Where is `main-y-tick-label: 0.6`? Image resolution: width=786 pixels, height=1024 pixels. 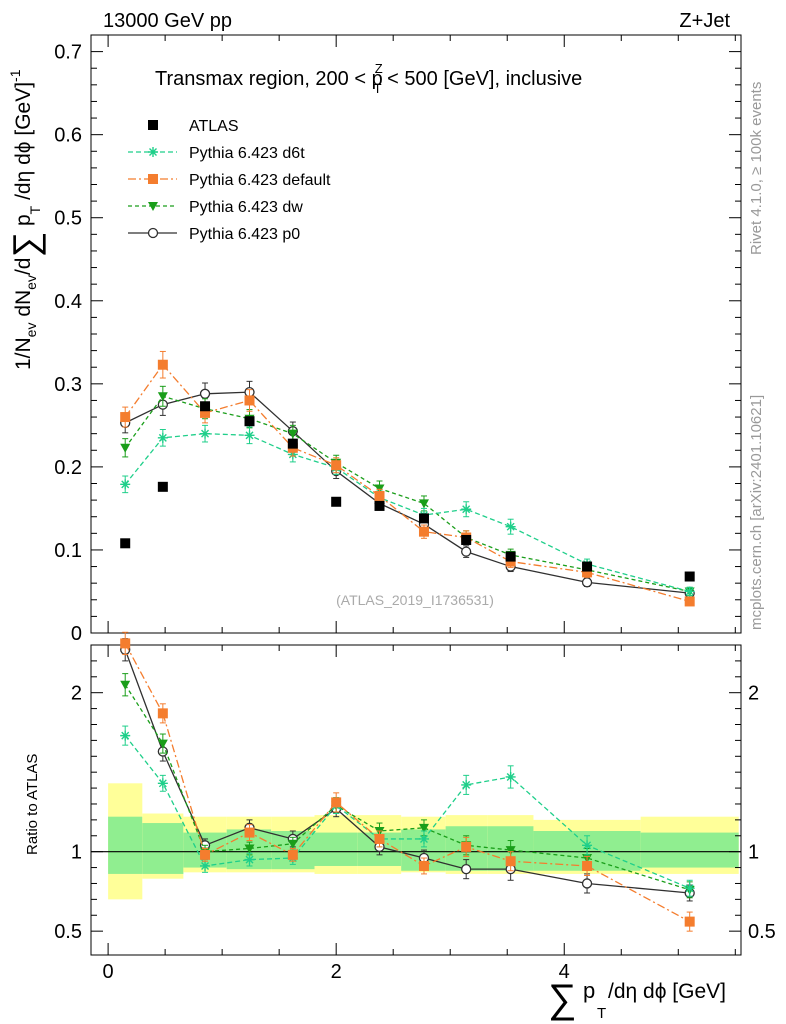
main-y-tick-label: 0.6 is located at coordinates (68, 136).